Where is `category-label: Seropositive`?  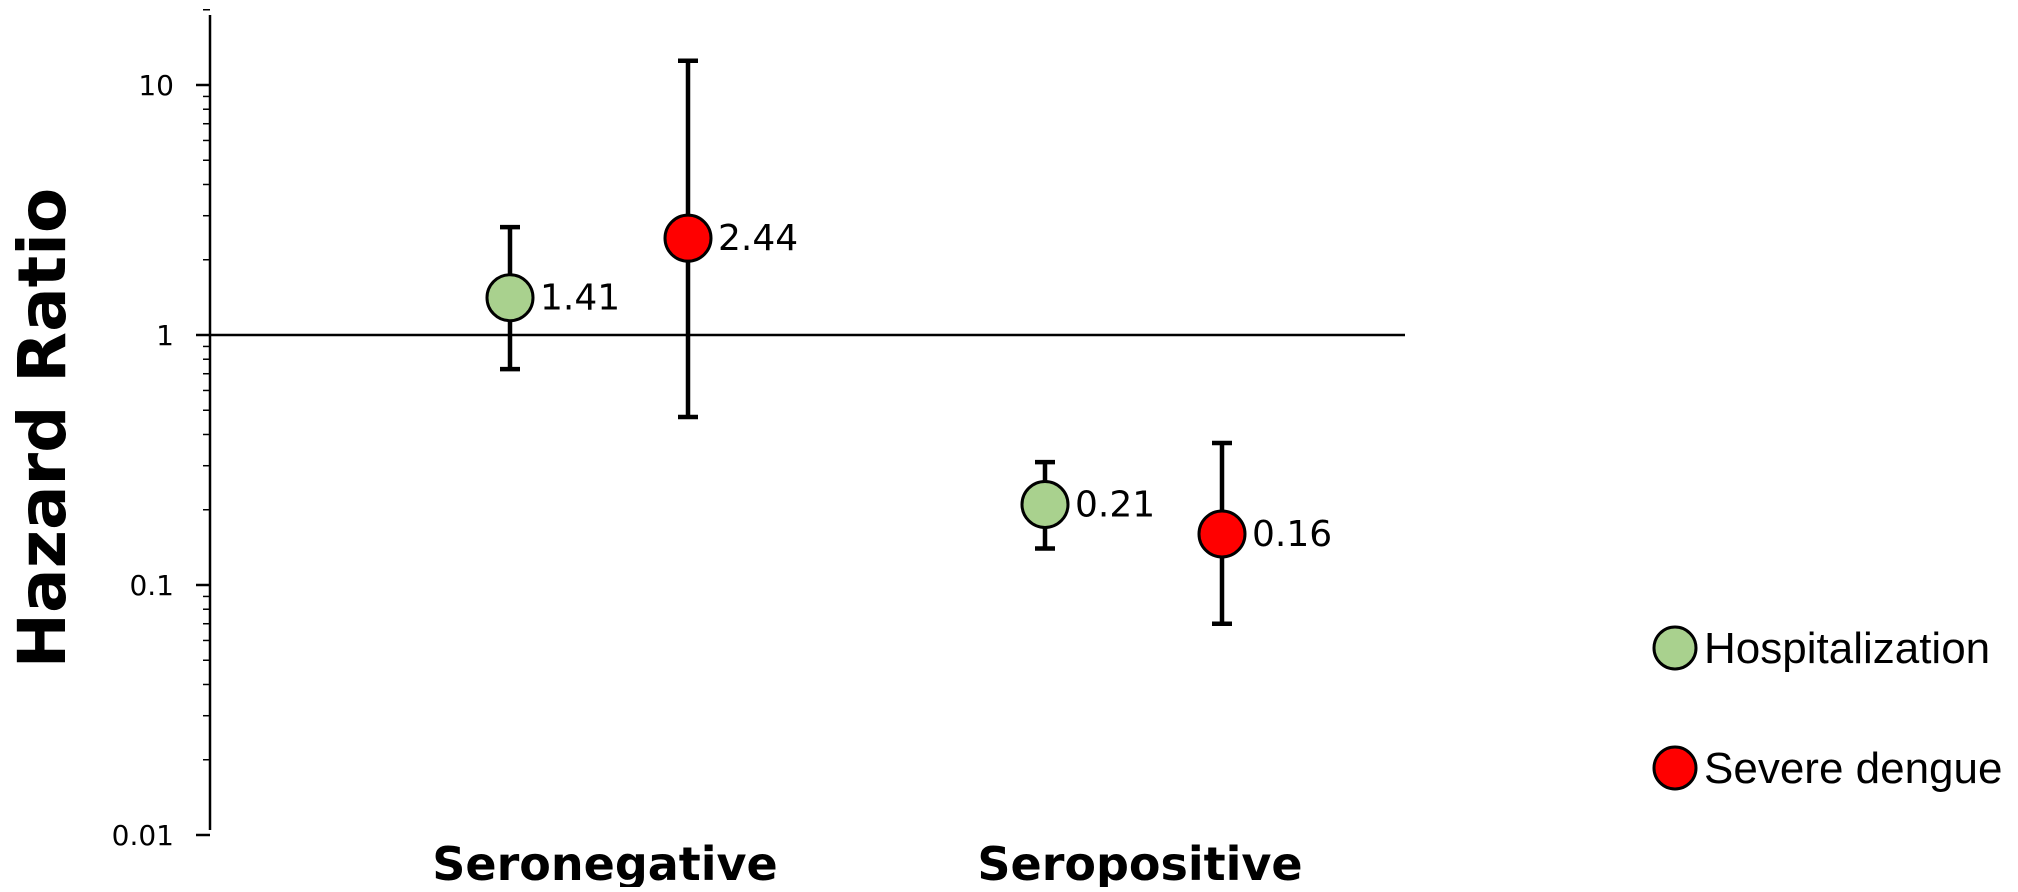 category-label: Seropositive is located at coordinates (1139, 862).